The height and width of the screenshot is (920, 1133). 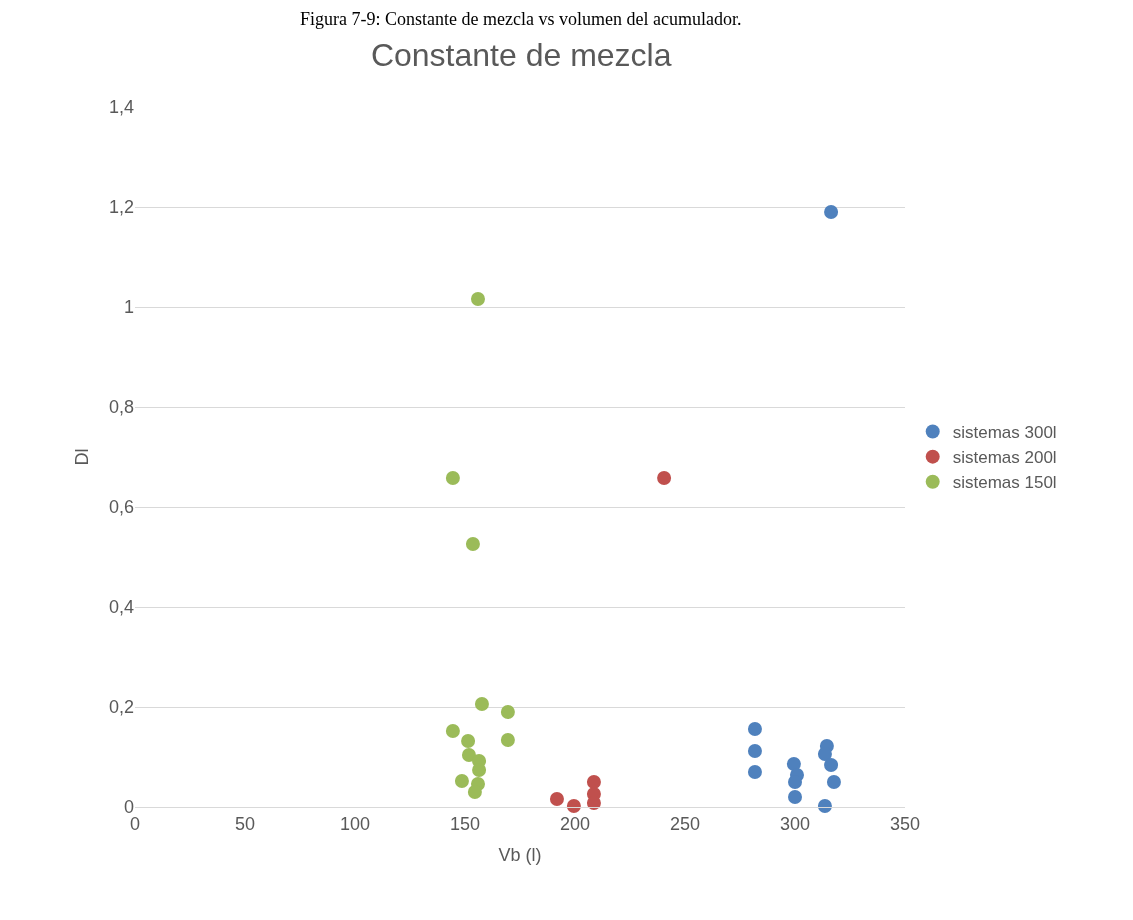 I want to click on y-tick-label: 0,2, so click(x=121, y=707).